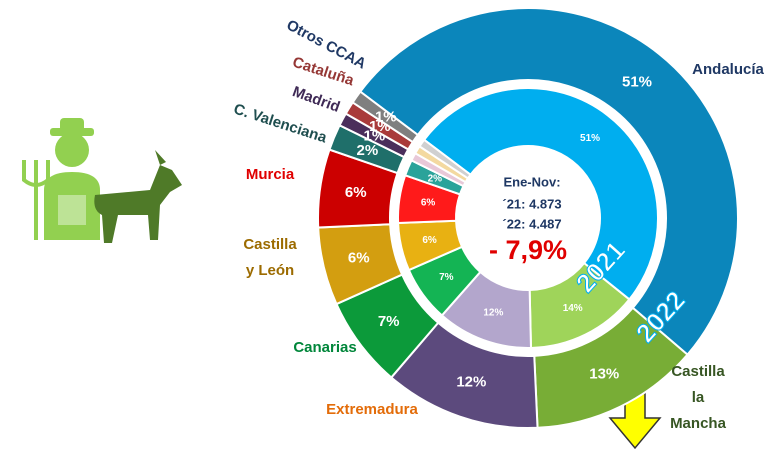 This screenshot has width=769, height=452. I want to click on farmer-icon, so click(61, 179).